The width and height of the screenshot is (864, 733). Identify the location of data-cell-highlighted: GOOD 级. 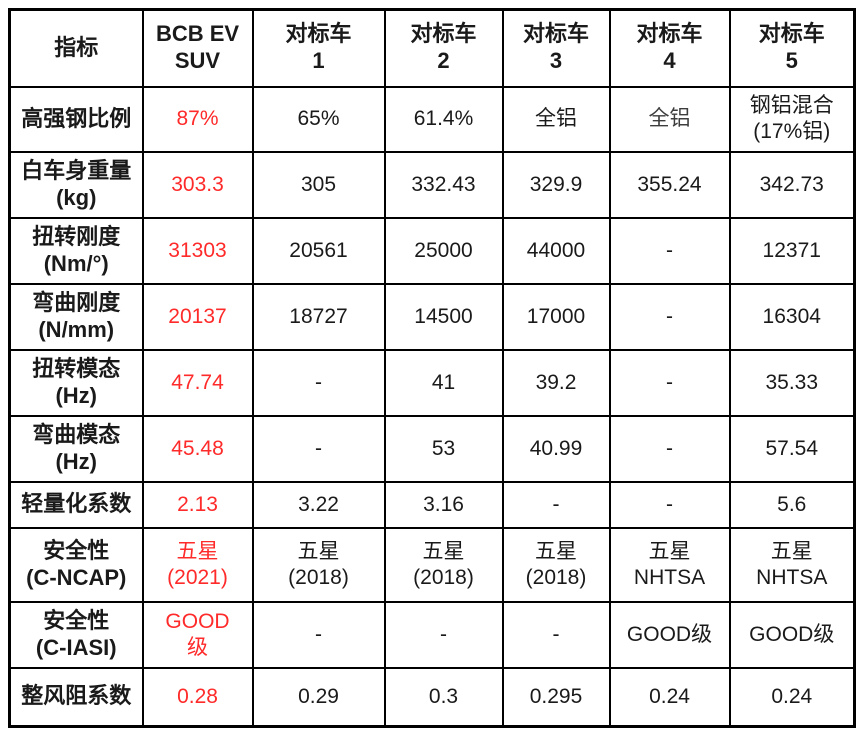
(197, 634).